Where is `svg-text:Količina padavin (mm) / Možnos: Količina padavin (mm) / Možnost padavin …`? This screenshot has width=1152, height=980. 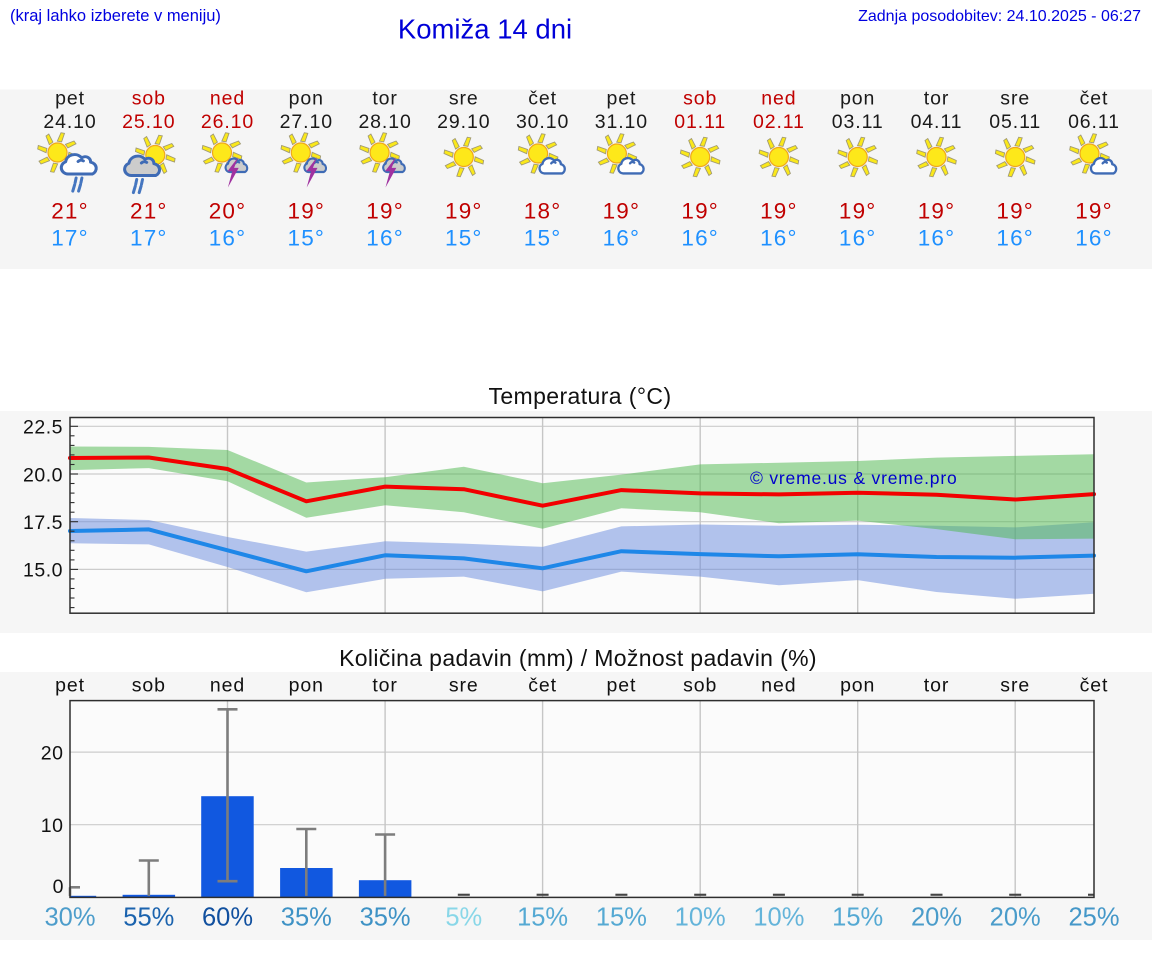 svg-text:Količina padavin (mm) / Možnos: Količina padavin (mm) / Možnost padavin … is located at coordinates (578, 658).